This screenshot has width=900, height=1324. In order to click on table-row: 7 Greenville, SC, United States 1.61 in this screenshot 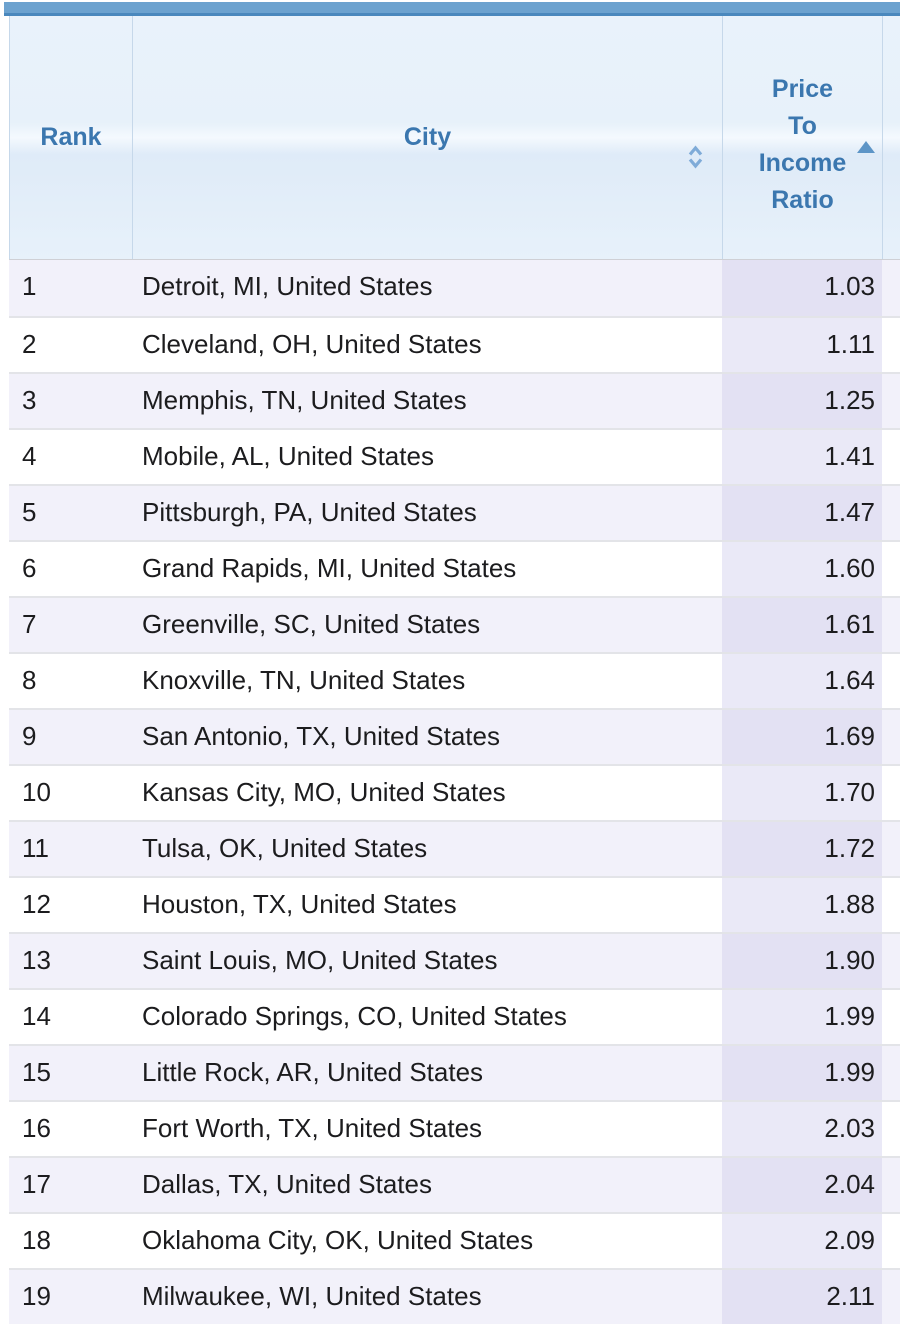, I will do `click(454, 624)`.